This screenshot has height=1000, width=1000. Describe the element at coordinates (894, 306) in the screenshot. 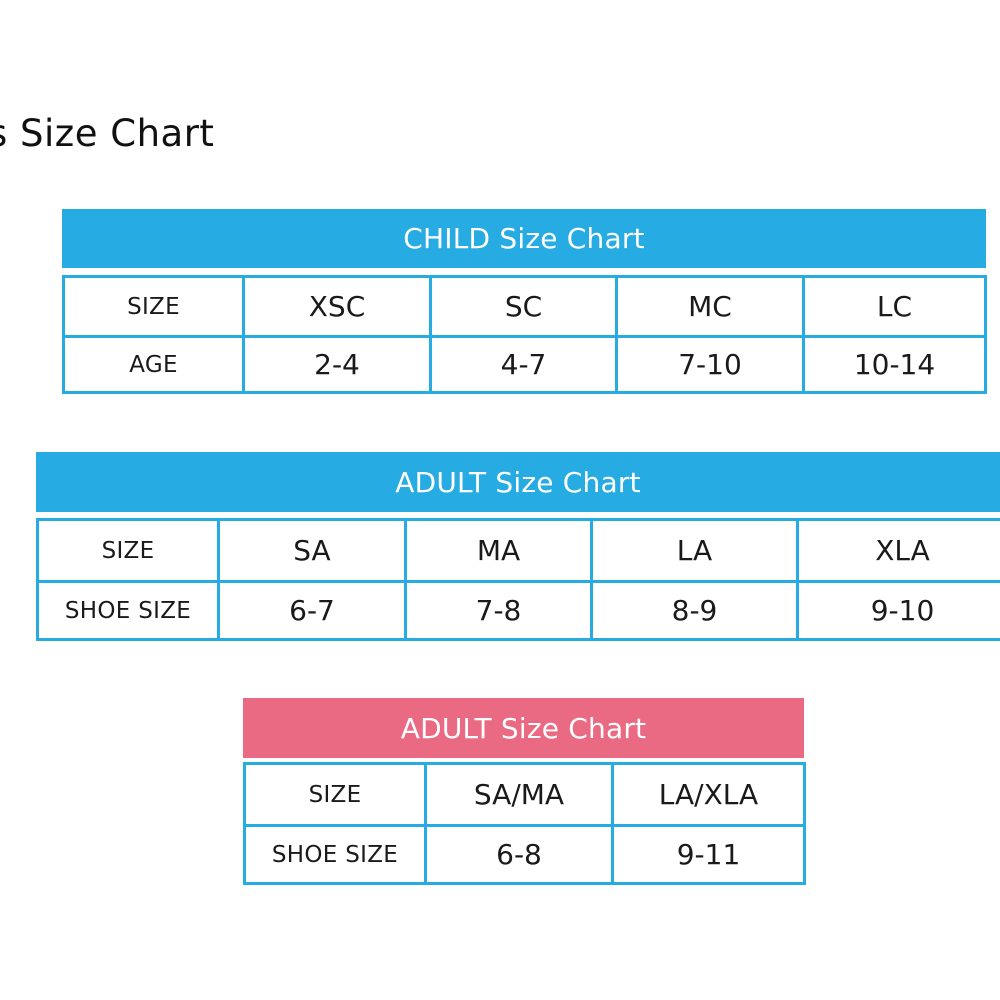

I see `size-cell: LC` at that location.